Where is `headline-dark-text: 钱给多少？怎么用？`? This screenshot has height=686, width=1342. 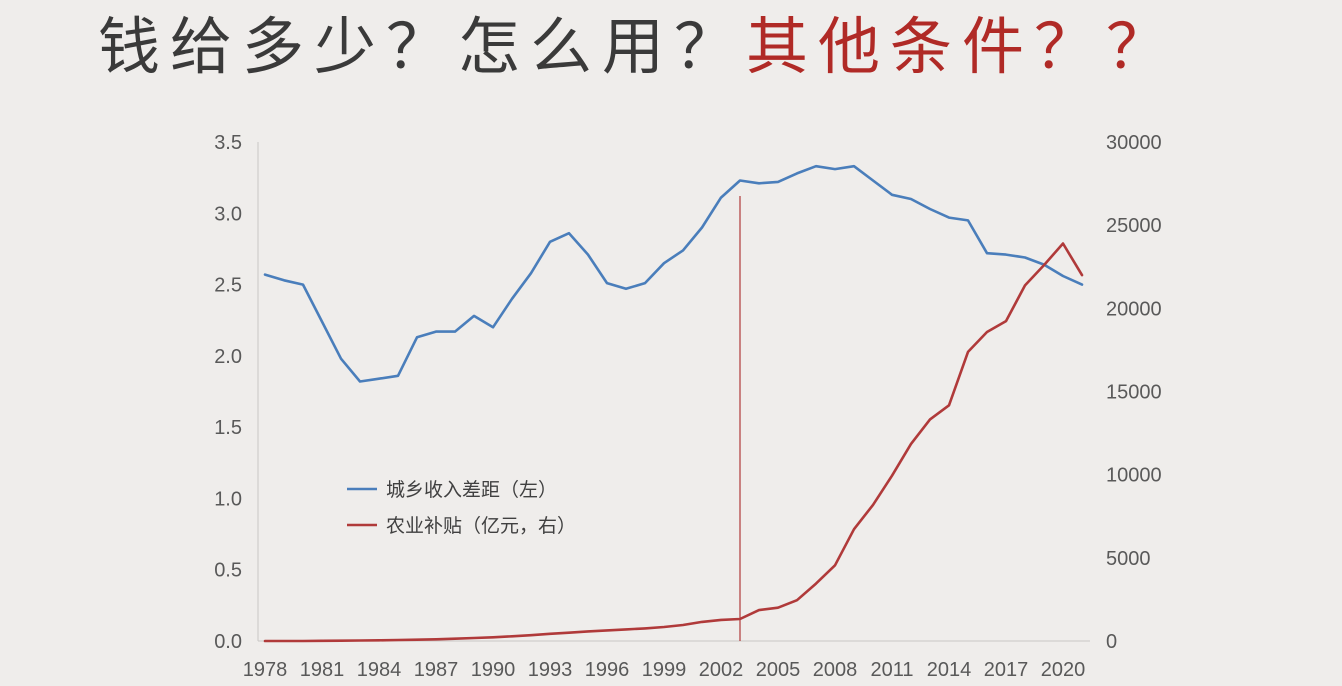
headline-dark-text: 钱给多少？怎么用？ is located at coordinates (422, 46).